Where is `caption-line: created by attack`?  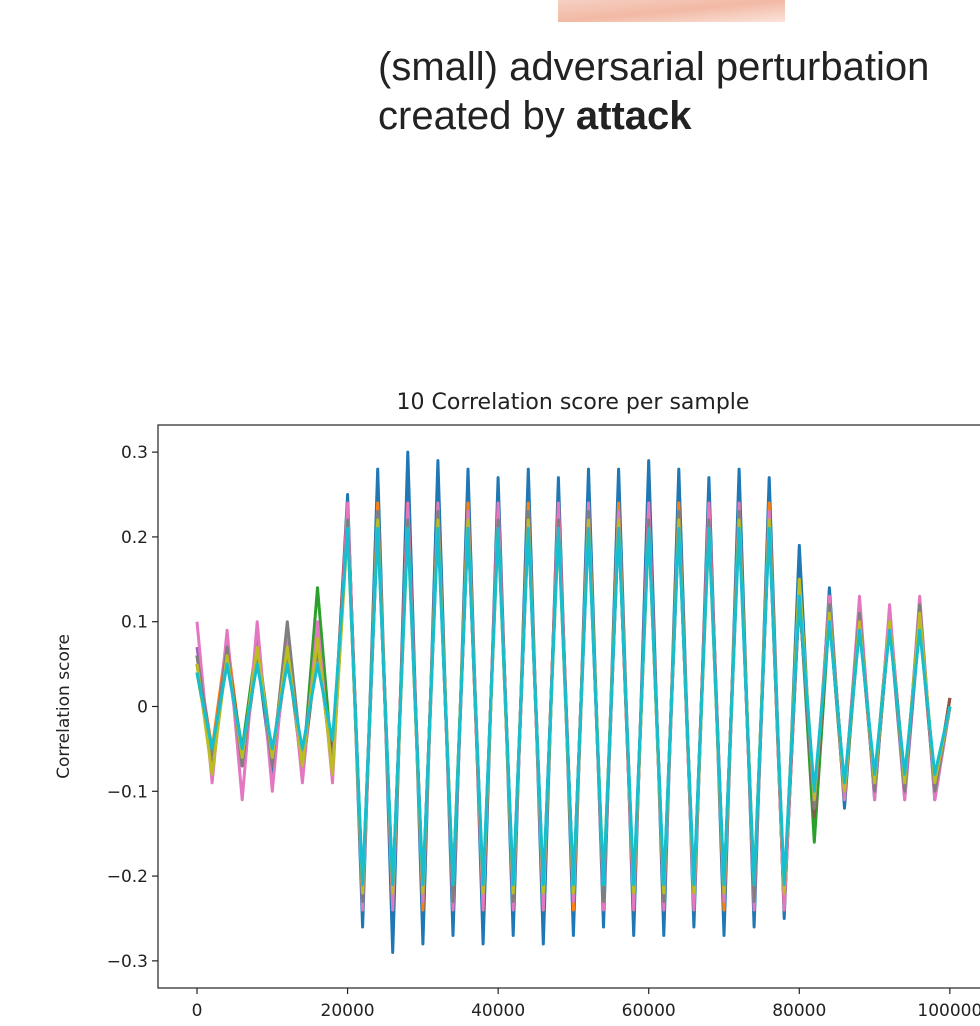 caption-line: created by attack is located at coordinates (535, 116).